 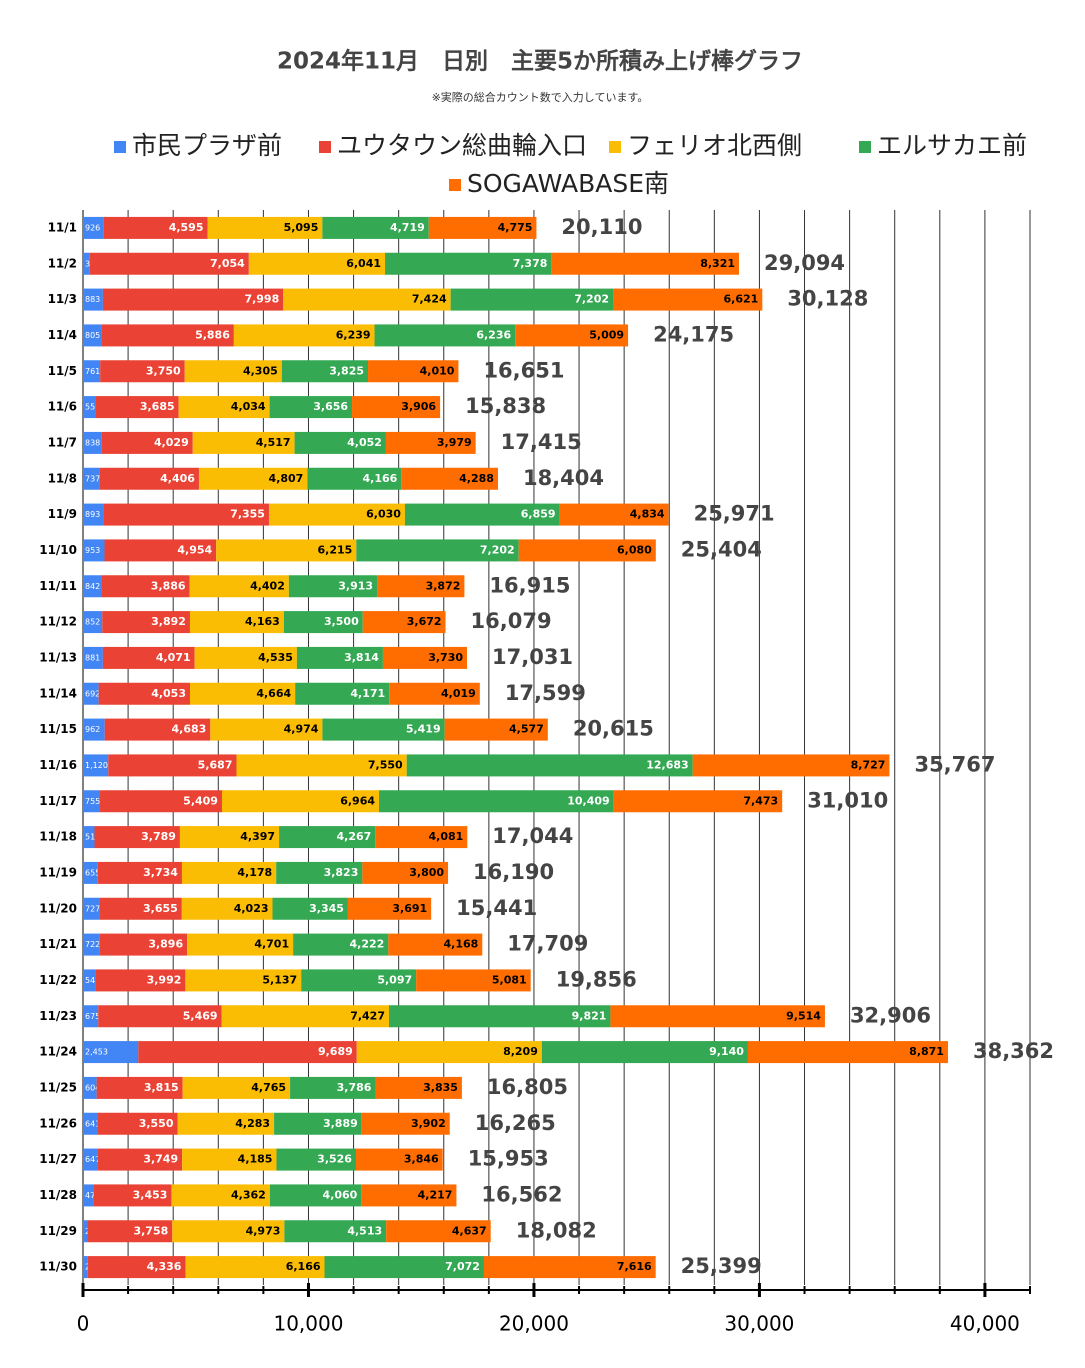 I want to click on y-tick-label: 11/2, so click(x=62, y=263).